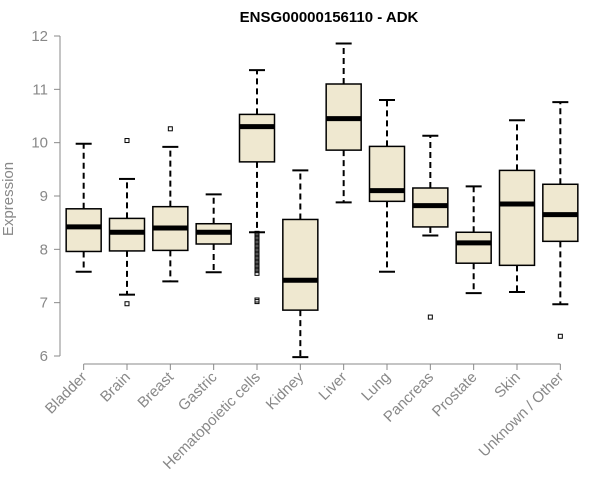 The height and width of the screenshot is (500, 600). I want to click on y-tick-label: 10, so click(39, 143).